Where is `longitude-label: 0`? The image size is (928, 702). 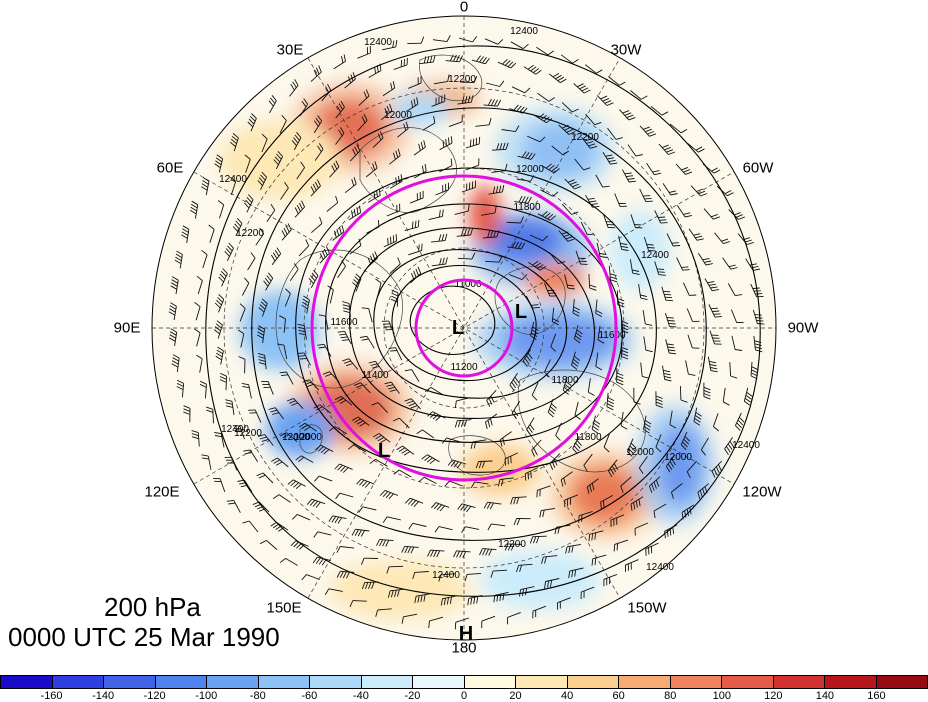
longitude-label: 0 is located at coordinates (464, 8).